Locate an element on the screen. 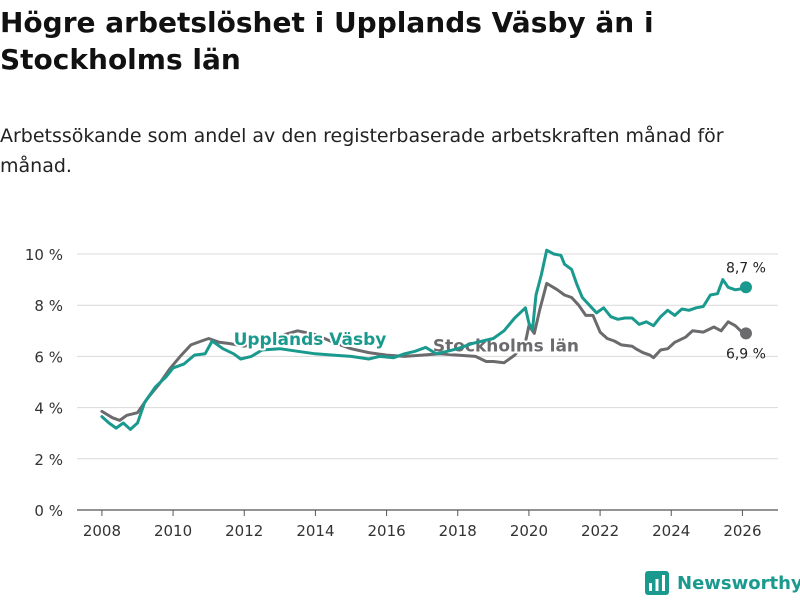  series-label-upplands-väsby: Upplands Väsby is located at coordinates (310, 340).